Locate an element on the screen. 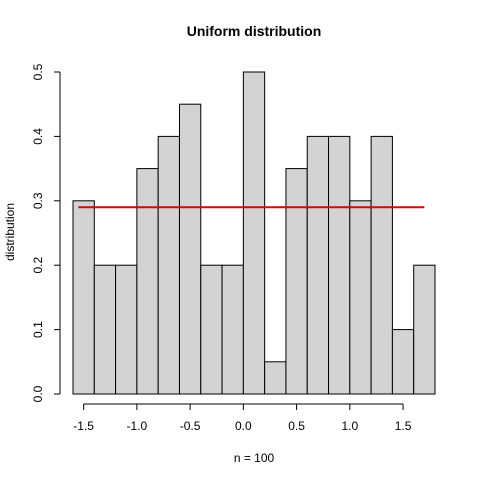 Image resolution: width=480 pixels, height=480 pixels. x-tick-label-1: -1.0 is located at coordinates (137, 426).